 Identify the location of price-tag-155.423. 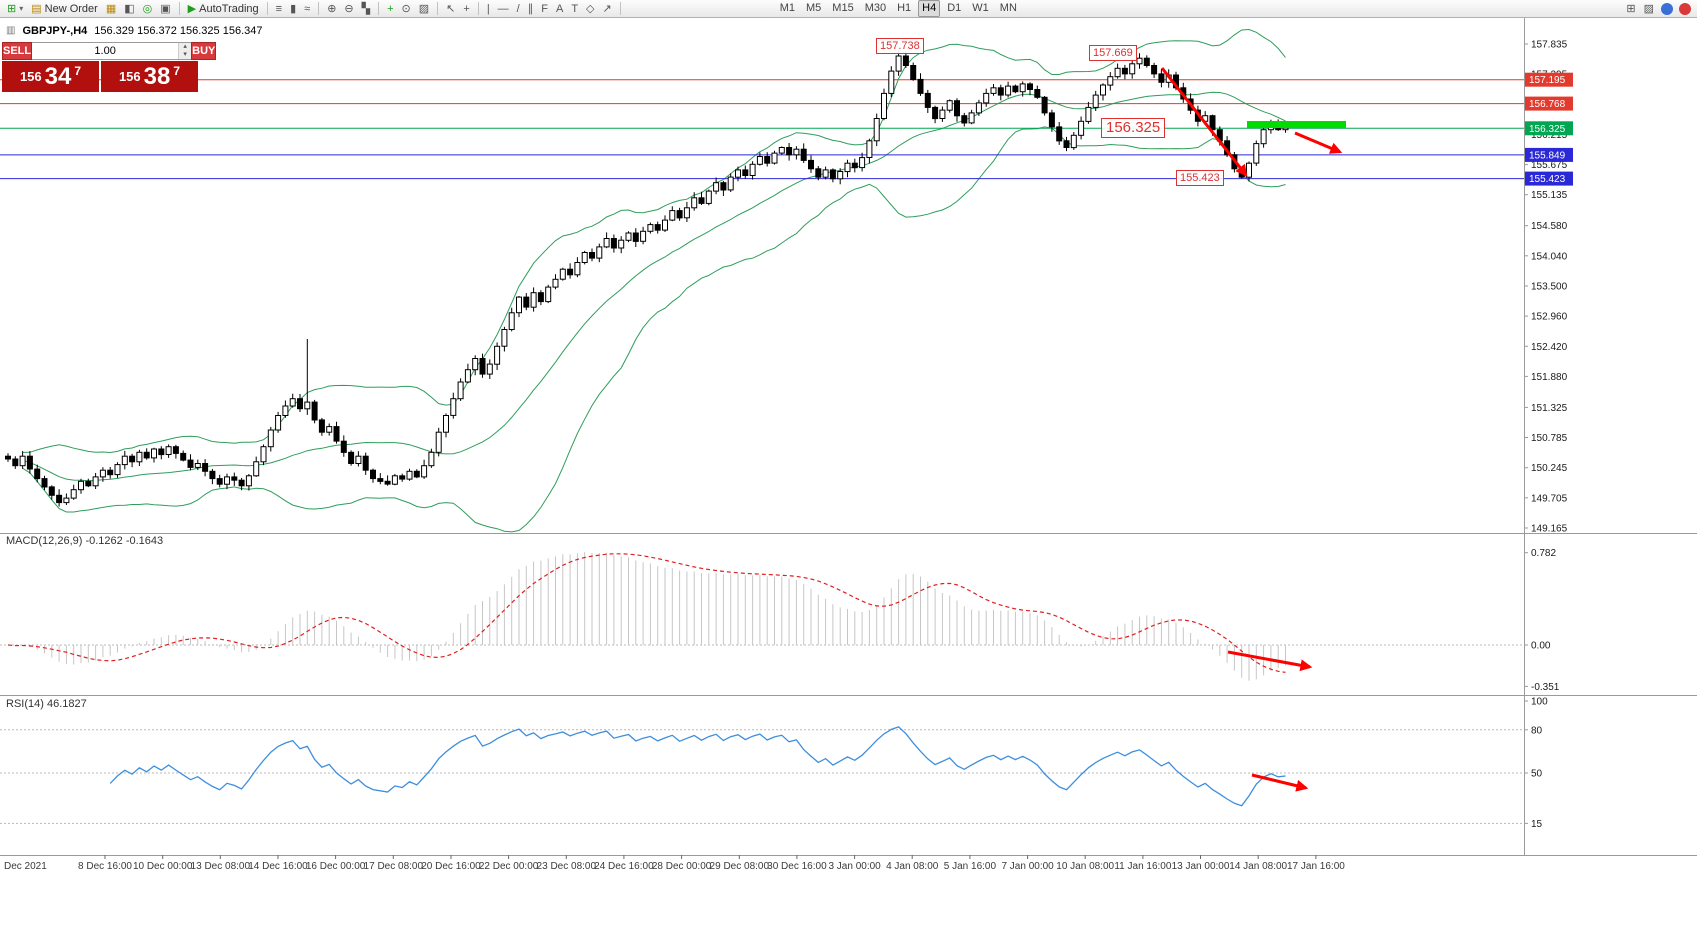
(1549, 178).